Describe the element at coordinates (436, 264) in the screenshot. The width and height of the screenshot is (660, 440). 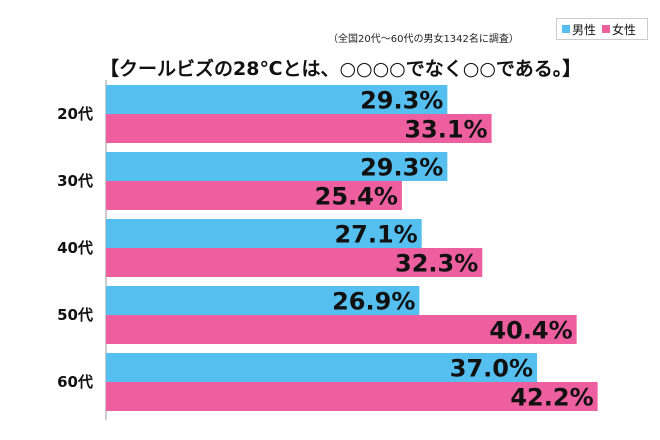
I see `data-label: 32.3%` at that location.